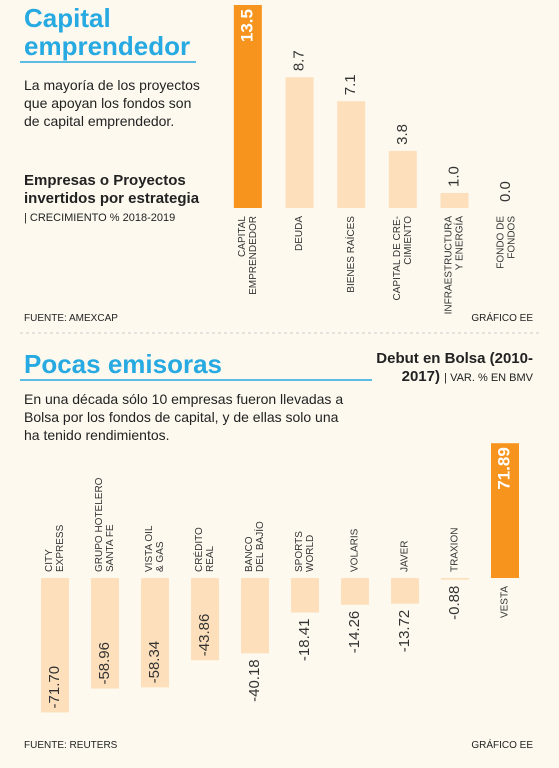  What do you see at coordinates (110, 548) in the screenshot?
I see `x-tick-label: SANTA FE` at bounding box center [110, 548].